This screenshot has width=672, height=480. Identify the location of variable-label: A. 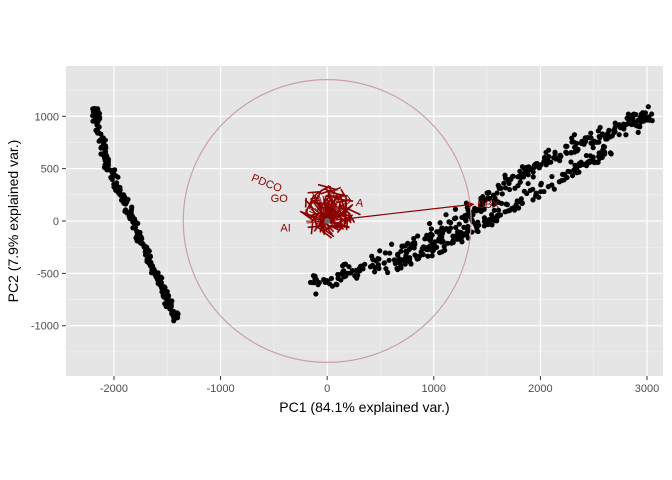
(348, 199).